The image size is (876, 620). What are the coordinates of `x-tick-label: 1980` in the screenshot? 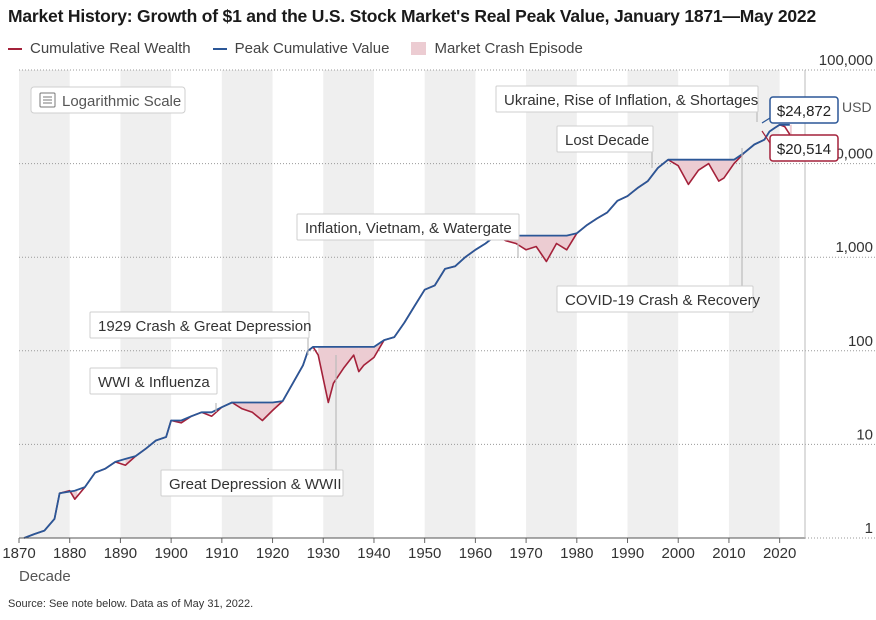 It's located at (576, 553).